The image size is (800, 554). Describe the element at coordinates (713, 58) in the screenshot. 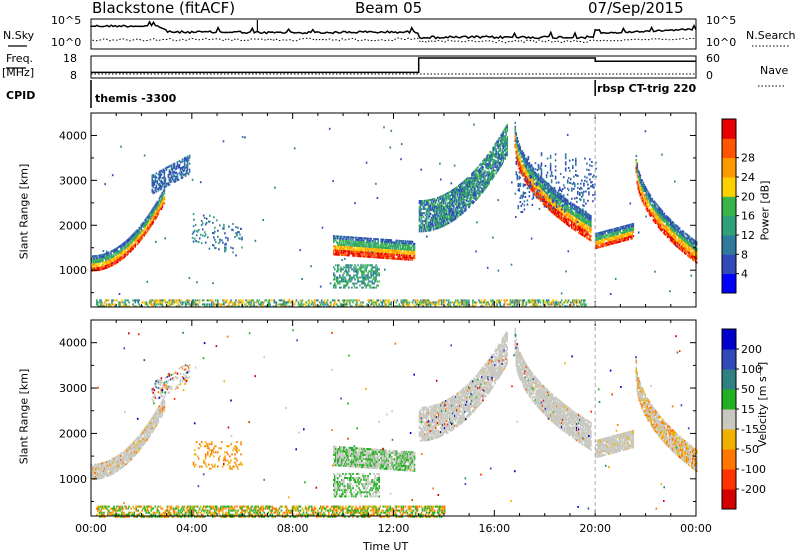

I see `nave-tick-top: 60` at that location.